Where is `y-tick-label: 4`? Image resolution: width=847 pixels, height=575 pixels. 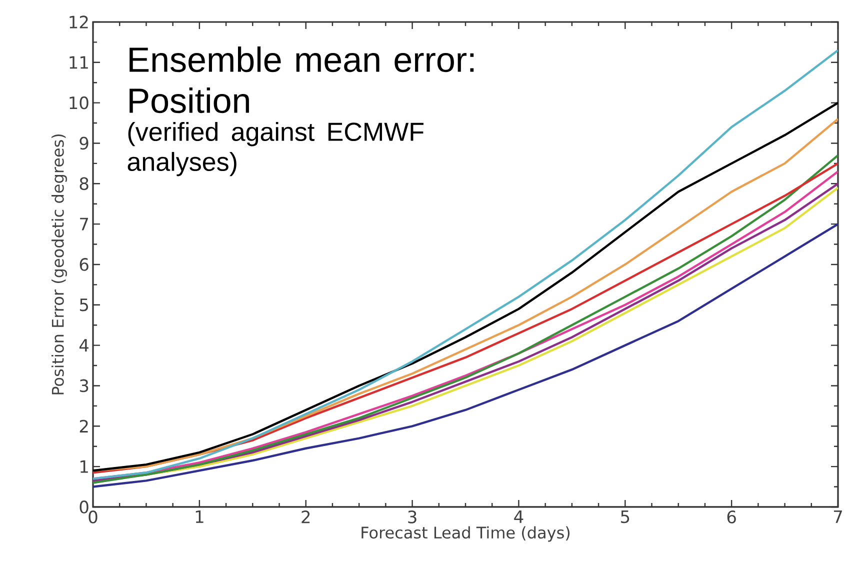
y-tick-label: 4 is located at coordinates (84, 345).